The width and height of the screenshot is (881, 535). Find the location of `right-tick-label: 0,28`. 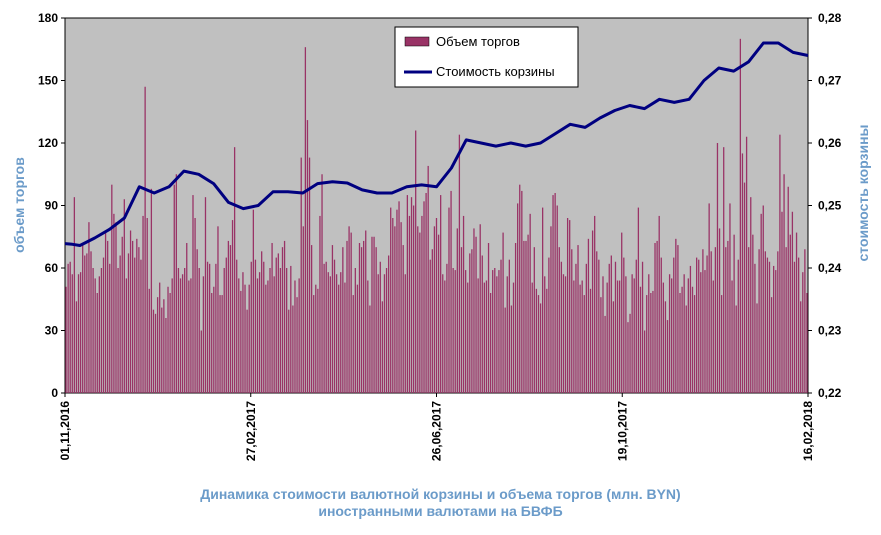

right-tick-label: 0,28 is located at coordinates (830, 18).